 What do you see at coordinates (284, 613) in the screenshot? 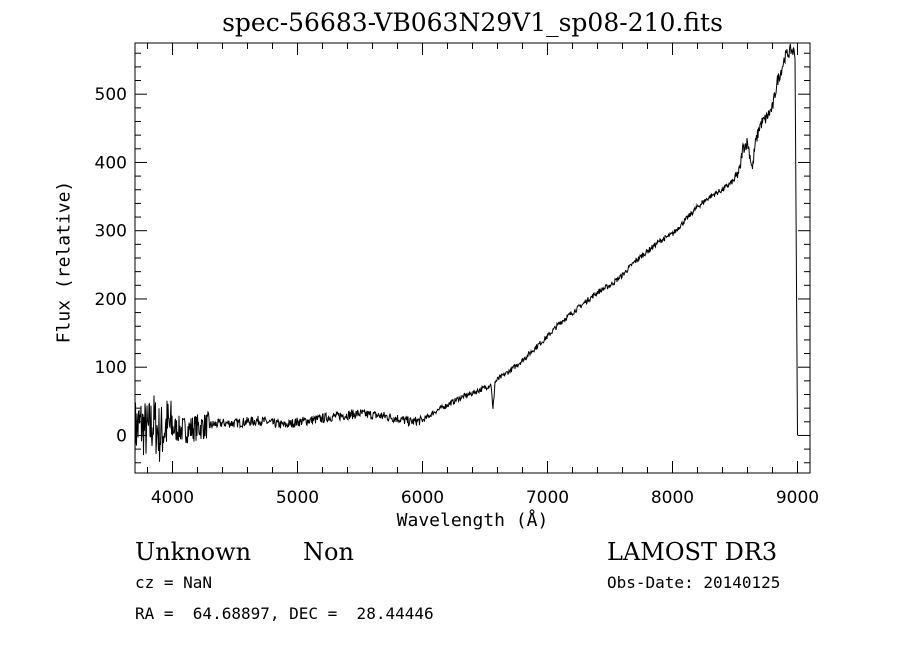
I see `coordinates-readout: RA = 64.68897, DEC = 28.44446` at bounding box center [284, 613].